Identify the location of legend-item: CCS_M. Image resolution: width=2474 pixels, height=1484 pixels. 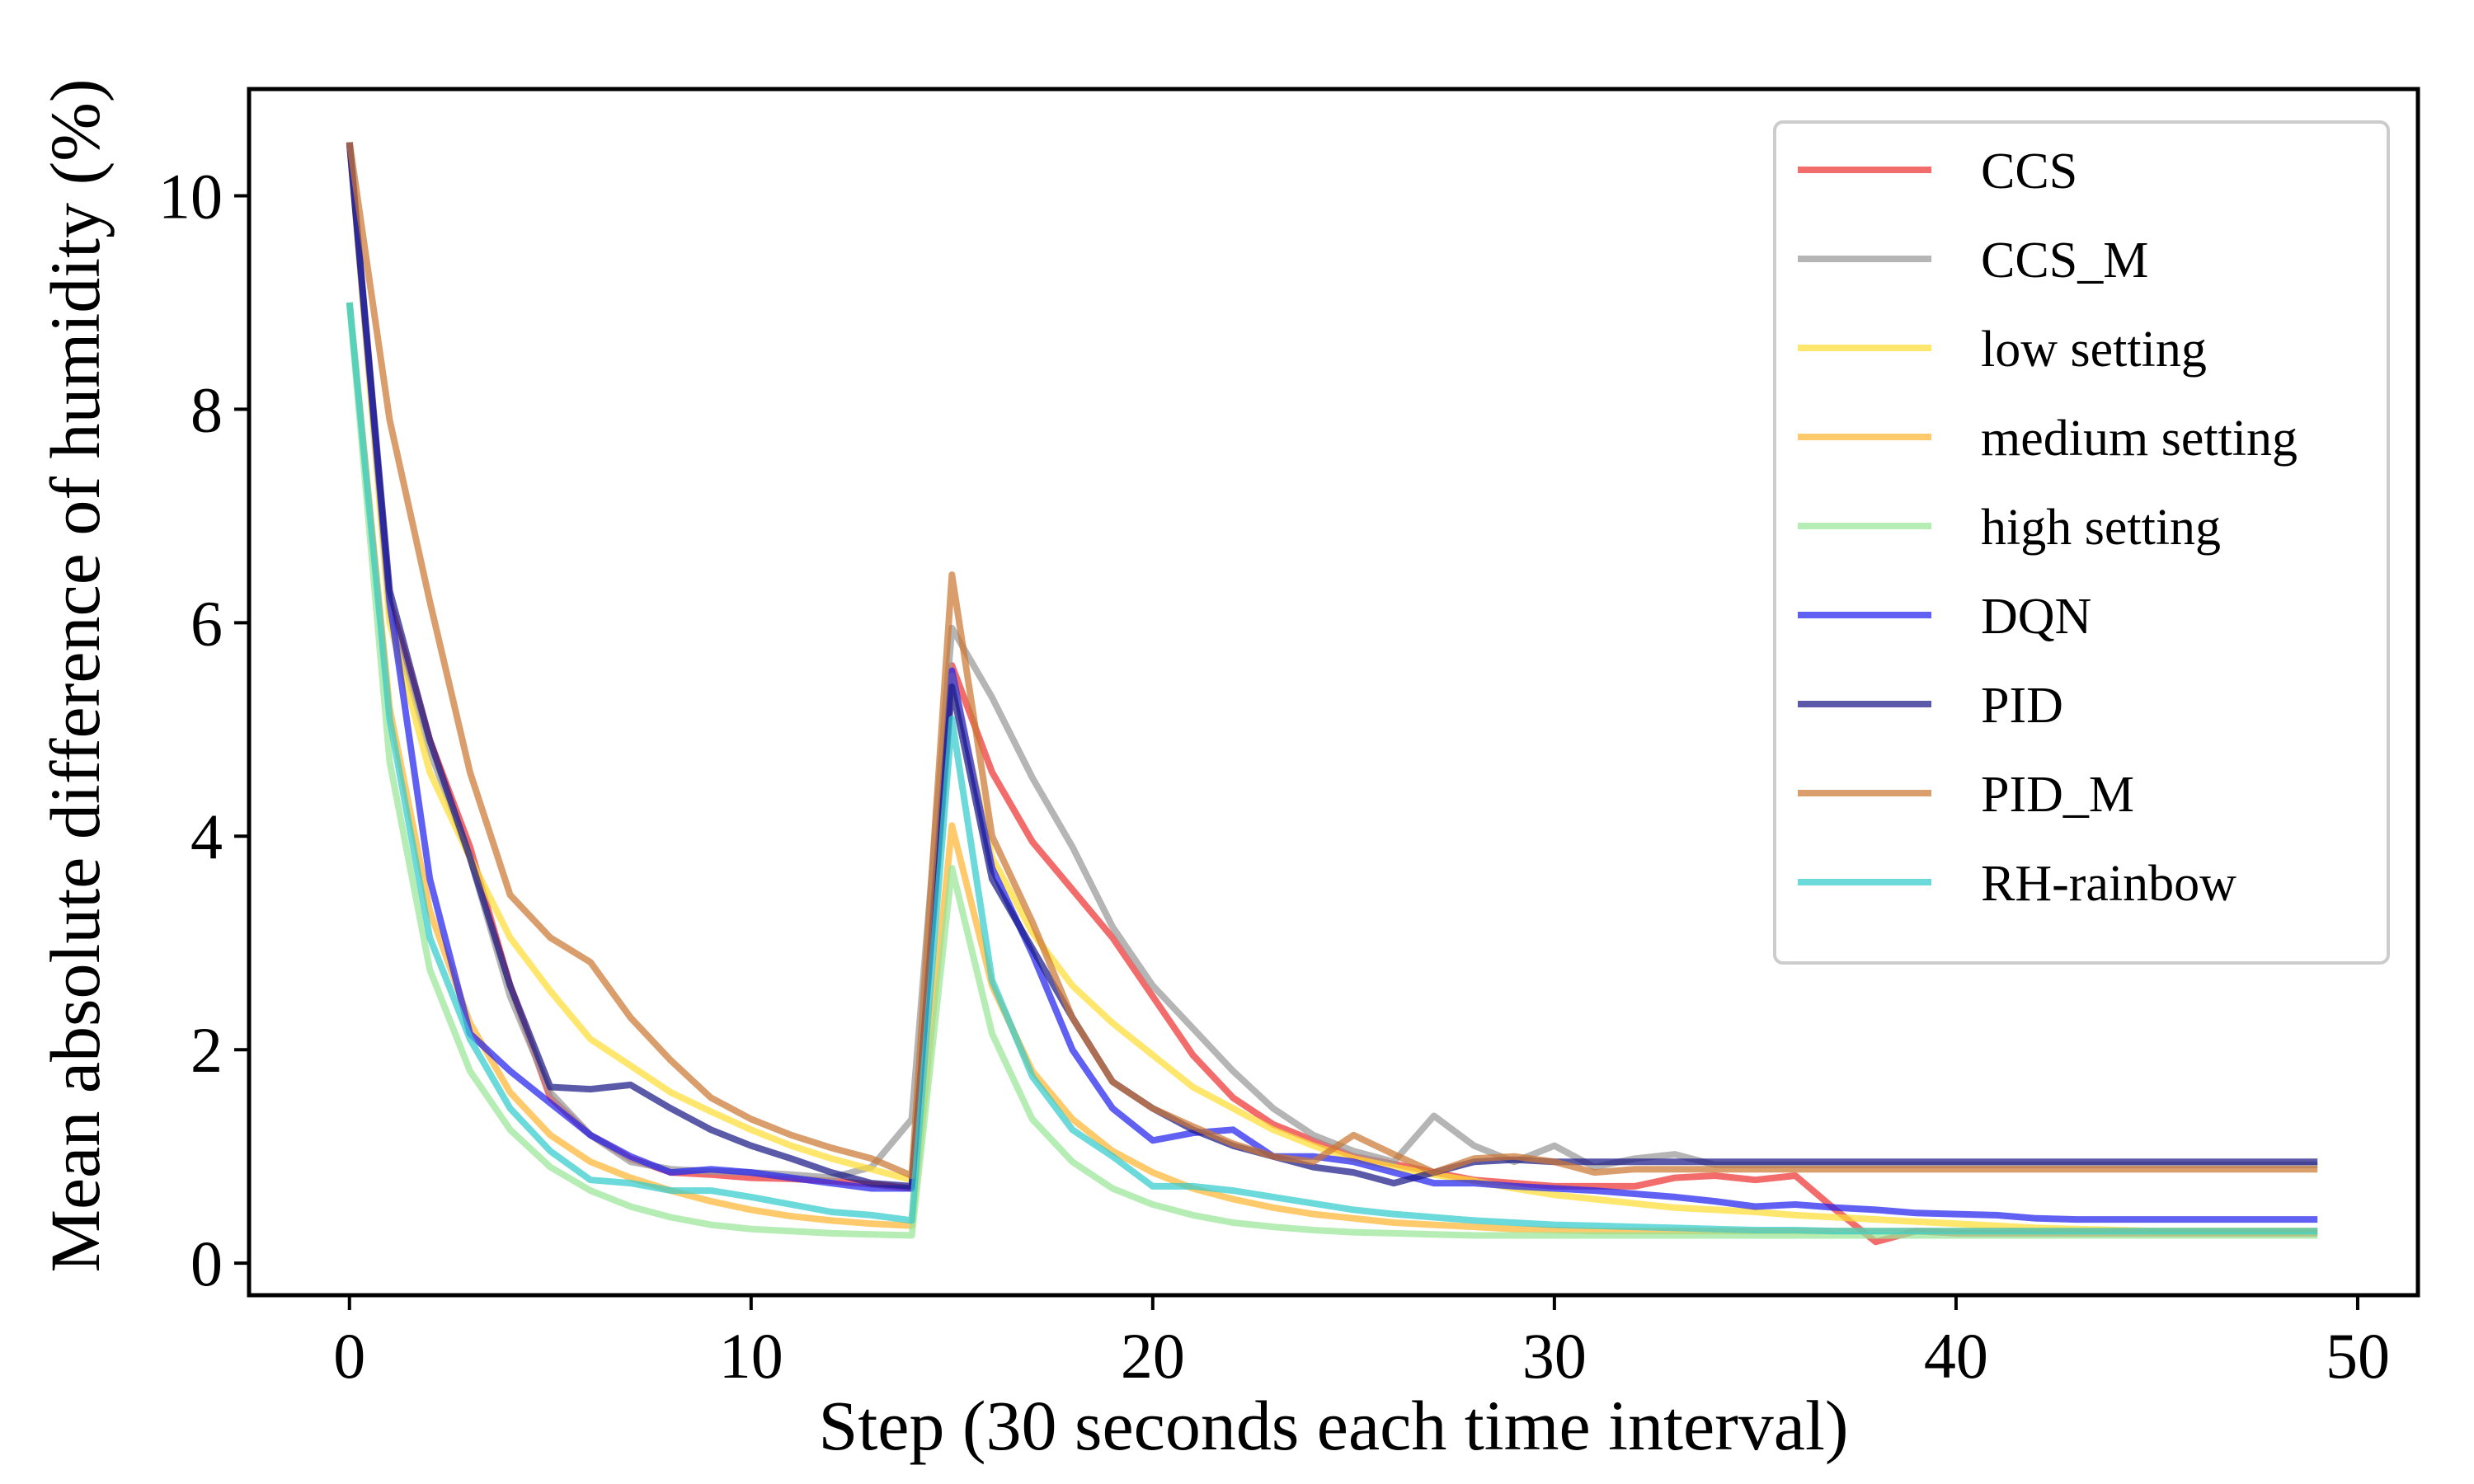
(1973, 260).